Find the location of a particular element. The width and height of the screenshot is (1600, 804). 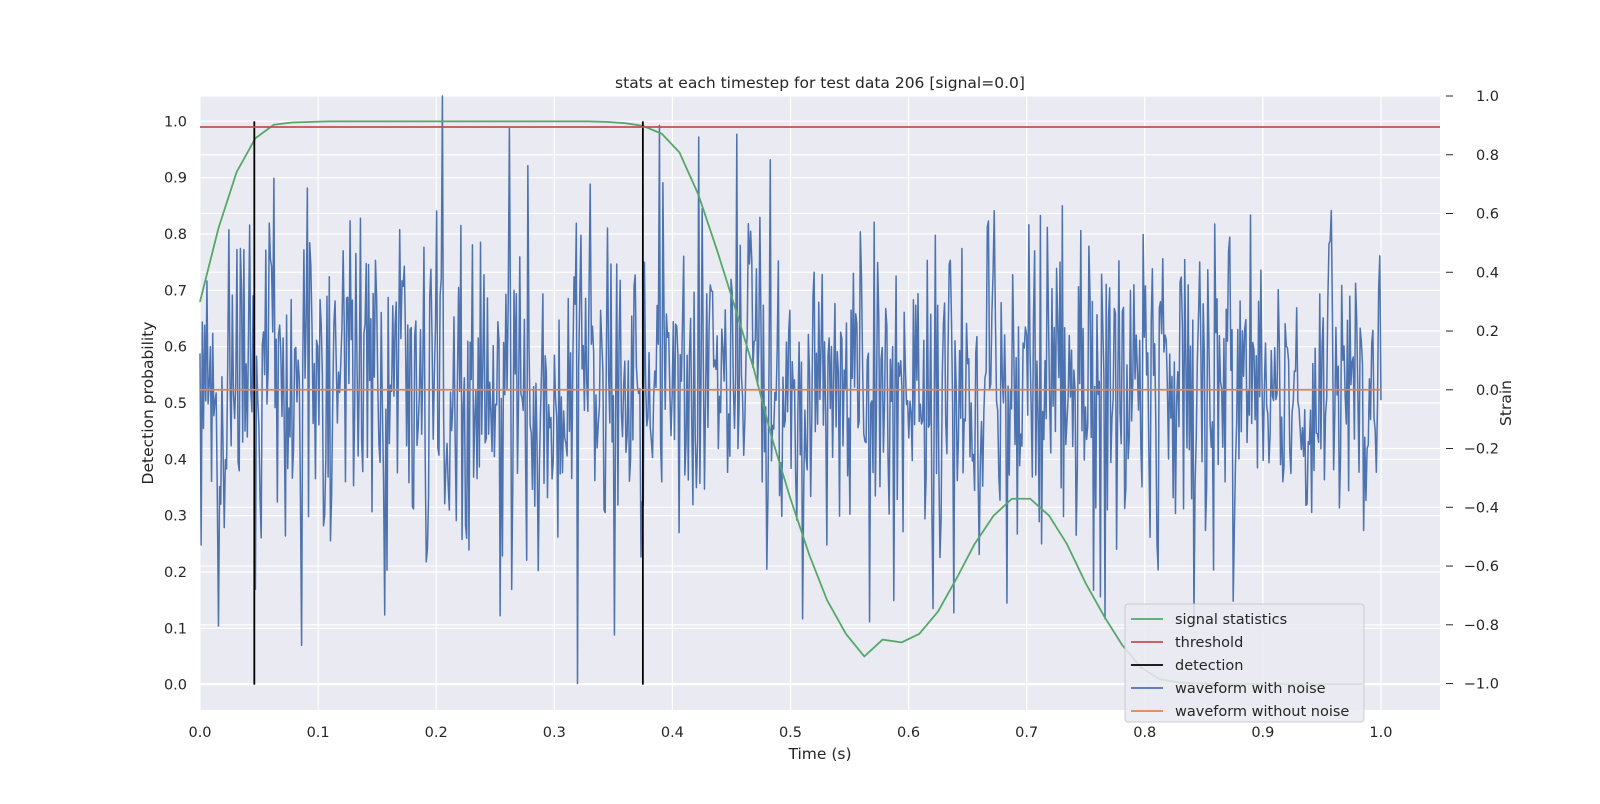

y-tick-label: 0.9 is located at coordinates (175, 179).